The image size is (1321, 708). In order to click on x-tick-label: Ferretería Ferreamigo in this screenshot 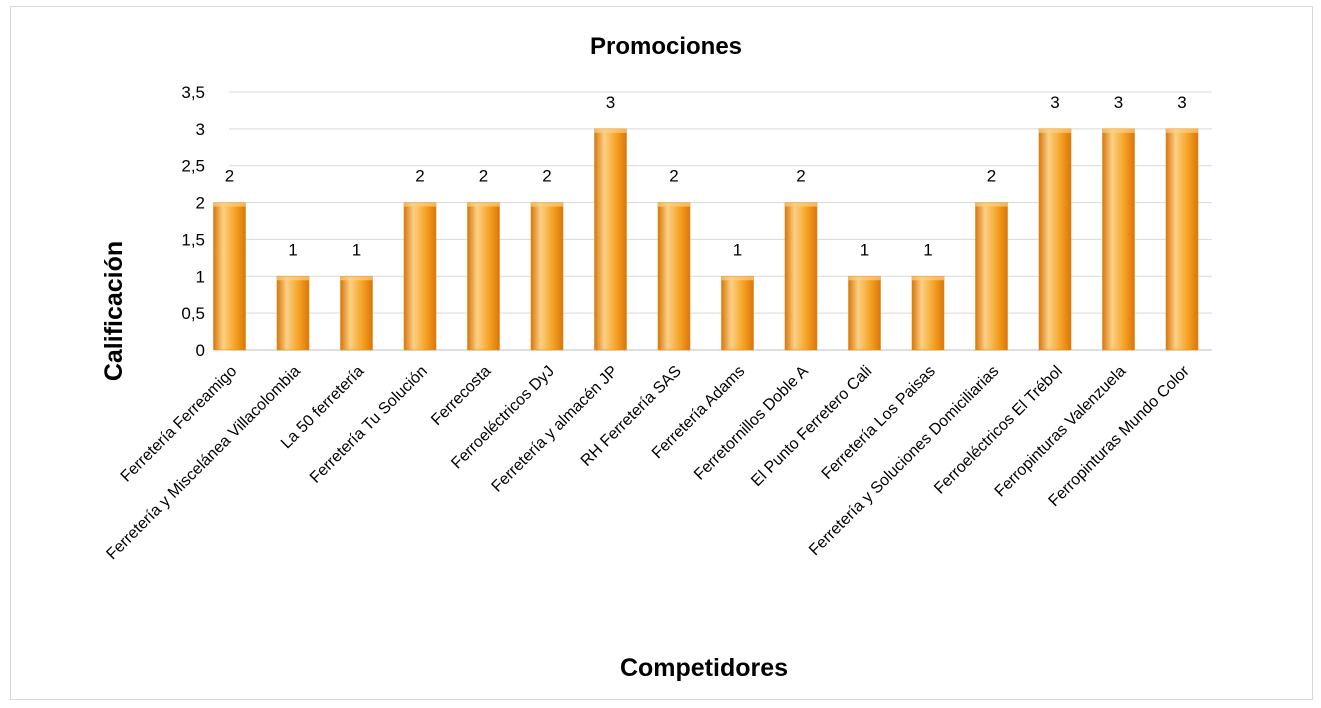, I will do `click(179, 424)`.